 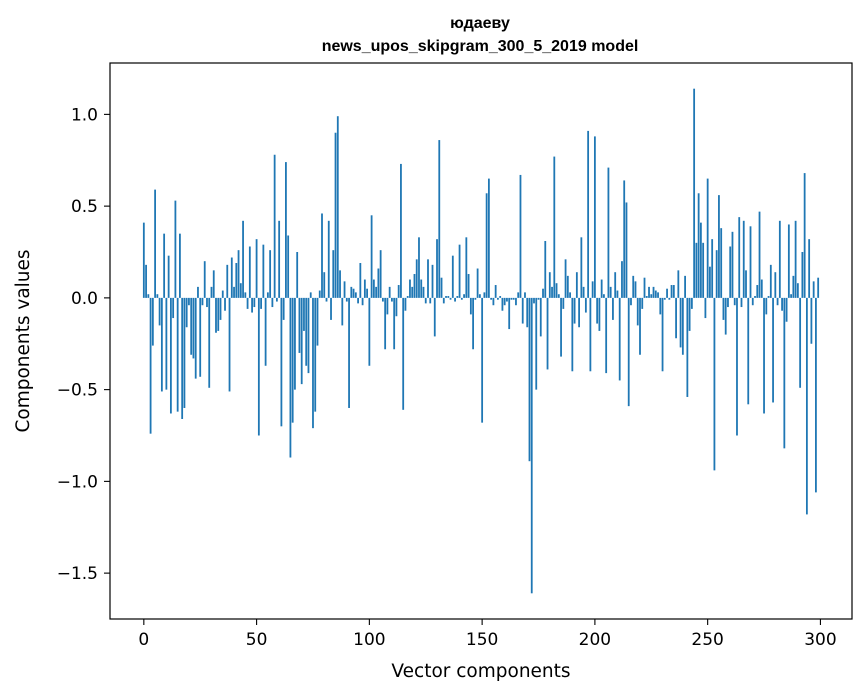 I want to click on y-tick-label: −1.5, so click(x=77, y=574).